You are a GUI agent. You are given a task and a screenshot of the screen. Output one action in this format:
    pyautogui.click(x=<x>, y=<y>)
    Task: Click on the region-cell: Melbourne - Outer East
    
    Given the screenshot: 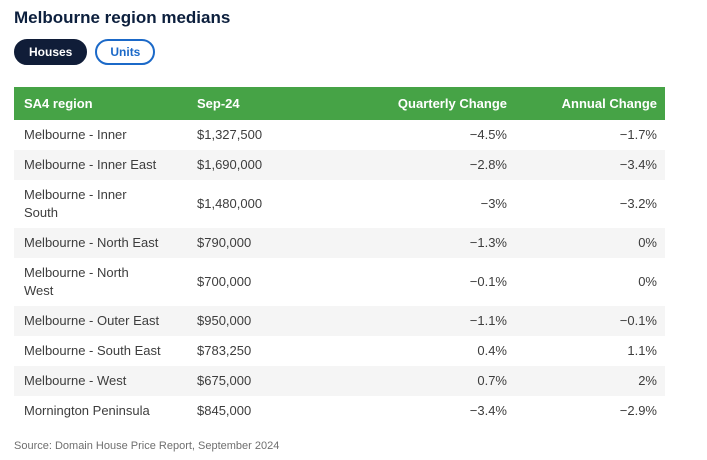 What is the action you would take?
    pyautogui.click(x=92, y=320)
    